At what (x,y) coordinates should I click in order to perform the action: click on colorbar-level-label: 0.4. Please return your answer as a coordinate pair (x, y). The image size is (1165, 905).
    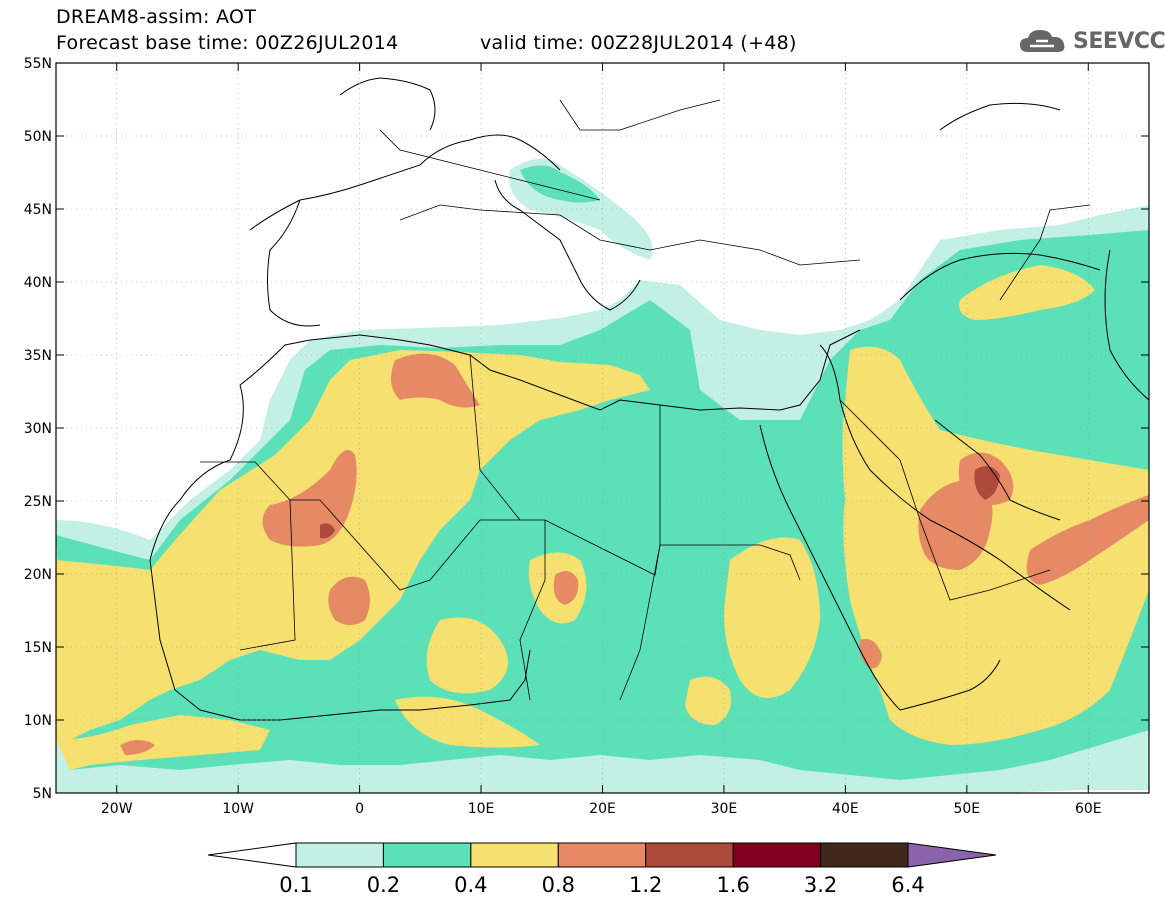
    Looking at the image, I should click on (470, 885).